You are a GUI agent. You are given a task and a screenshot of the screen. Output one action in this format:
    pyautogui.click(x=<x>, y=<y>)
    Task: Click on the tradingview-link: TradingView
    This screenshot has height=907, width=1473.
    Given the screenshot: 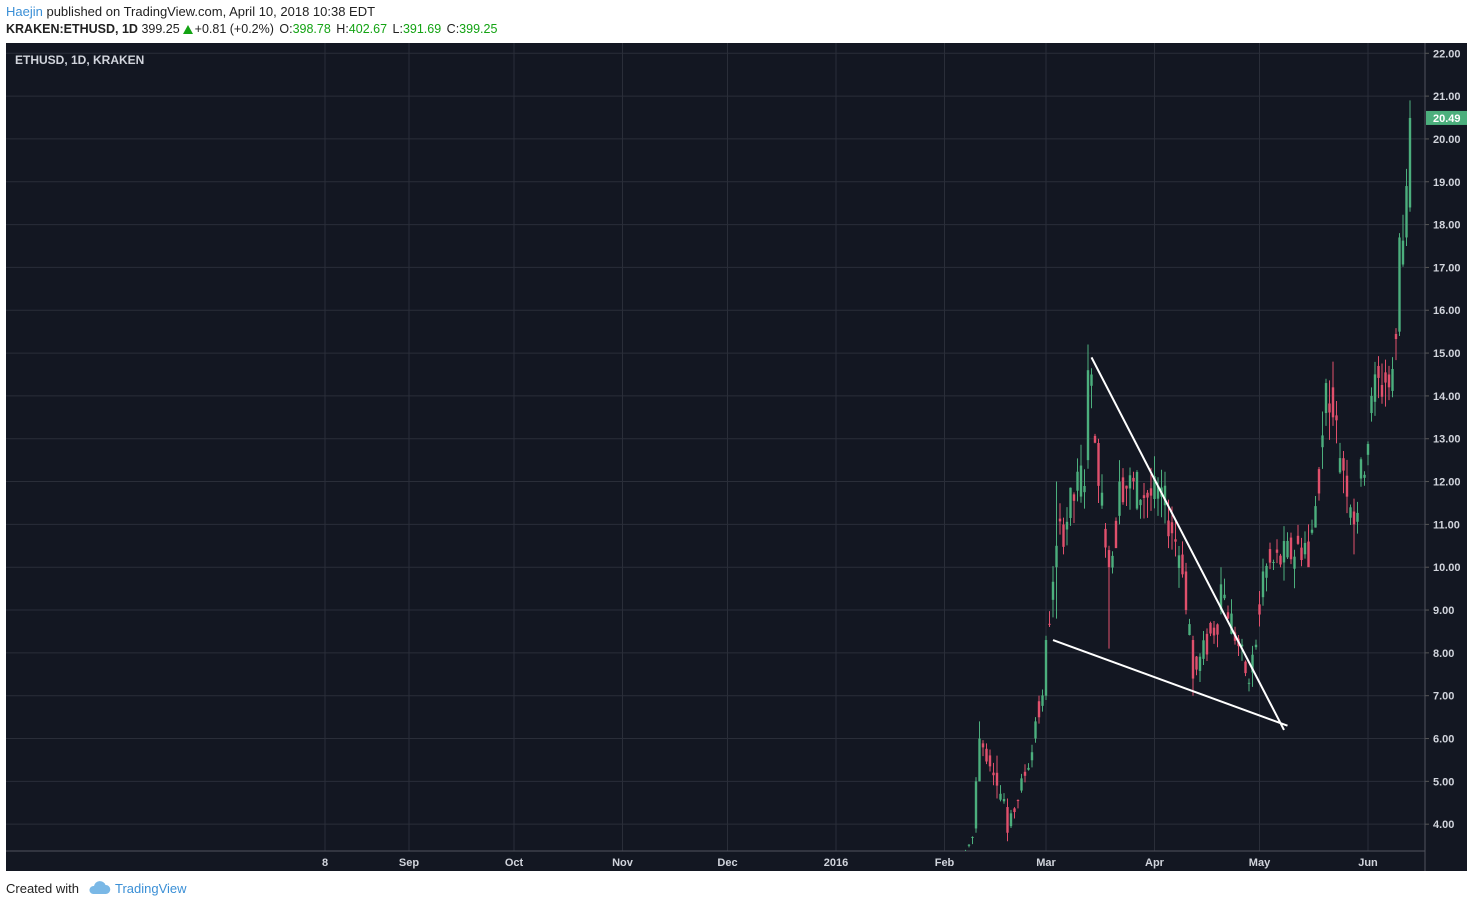 What is the action you would take?
    pyautogui.click(x=150, y=888)
    